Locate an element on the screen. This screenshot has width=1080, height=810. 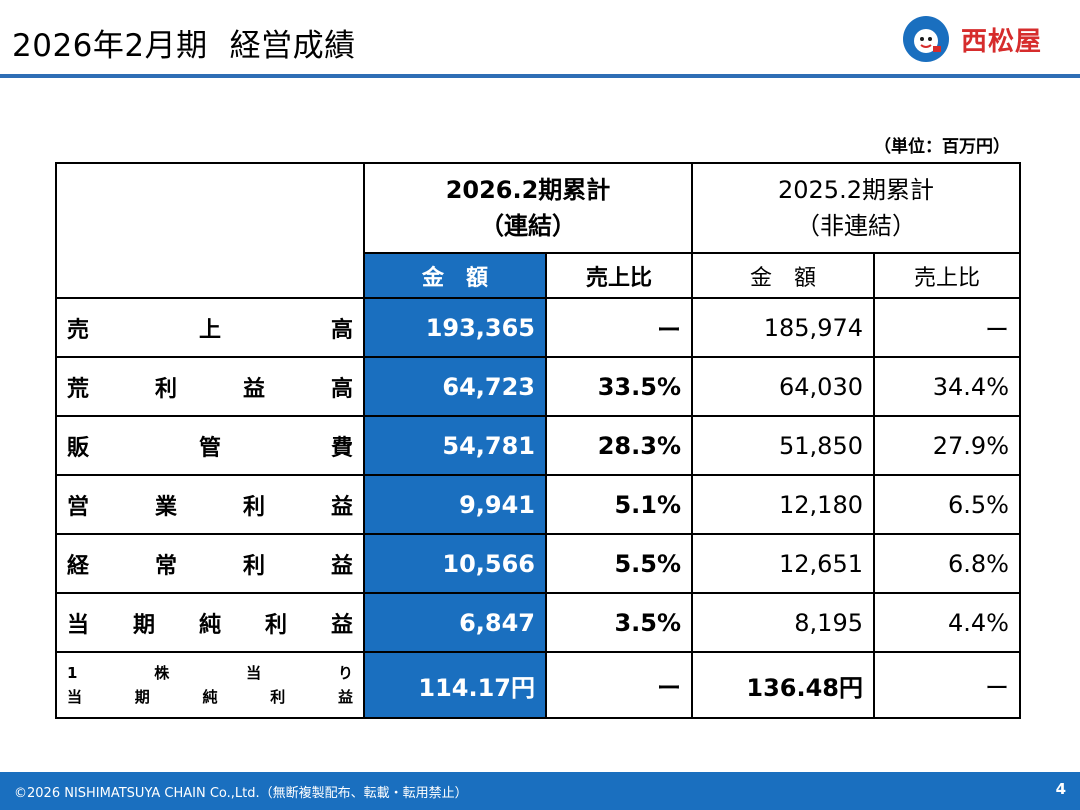
row-label: 荒利益高 is located at coordinates (210, 386).